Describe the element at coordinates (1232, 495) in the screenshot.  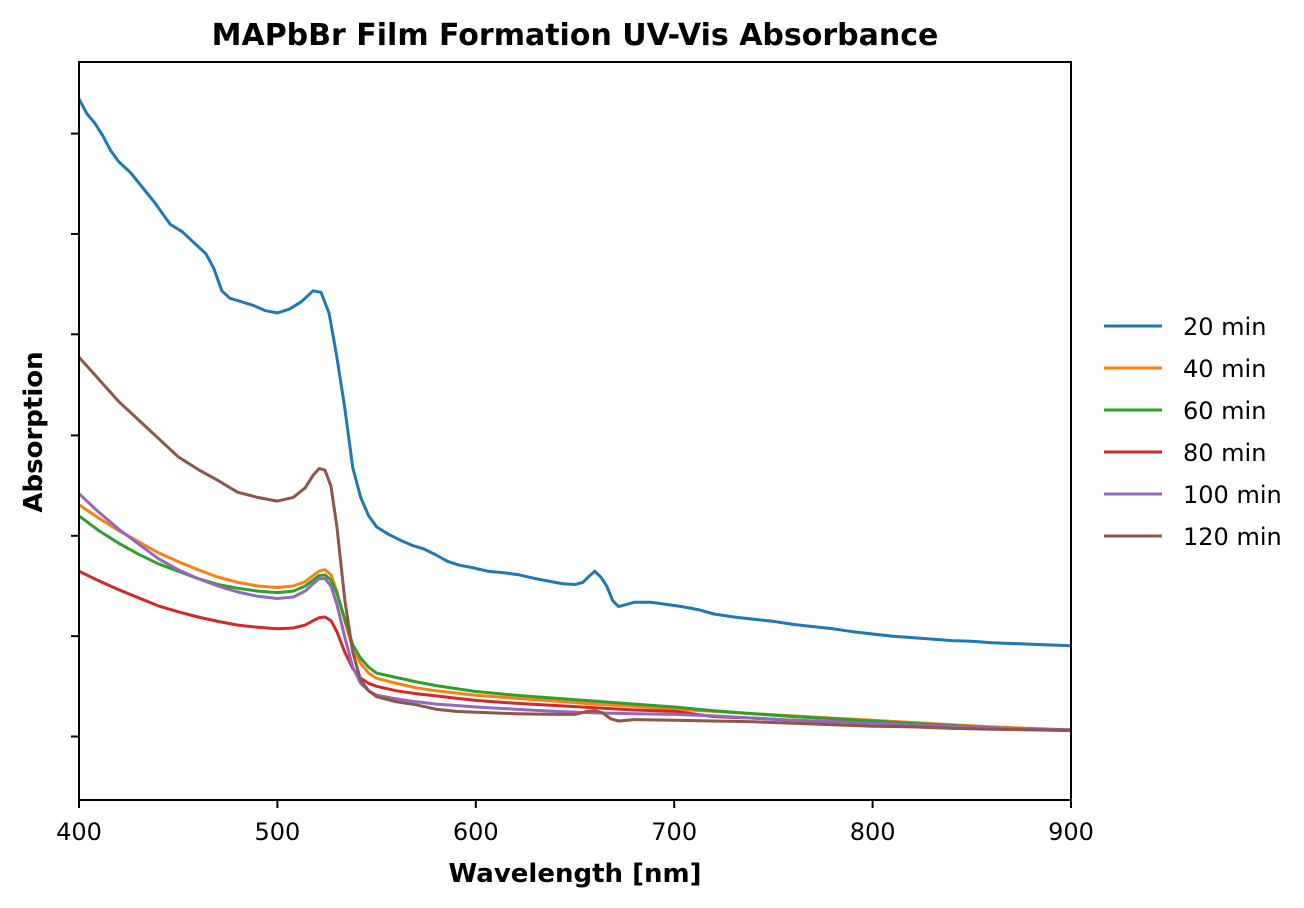
I see `legend-label-5: 100 min` at that location.